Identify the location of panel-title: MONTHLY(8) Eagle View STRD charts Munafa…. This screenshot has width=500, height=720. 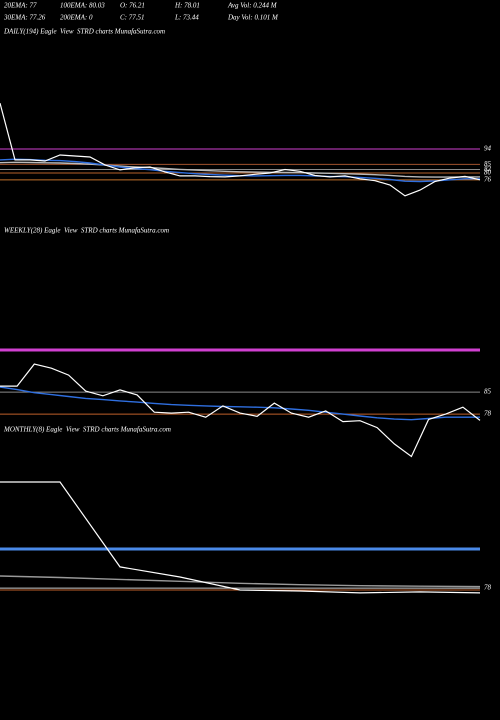
(87, 430).